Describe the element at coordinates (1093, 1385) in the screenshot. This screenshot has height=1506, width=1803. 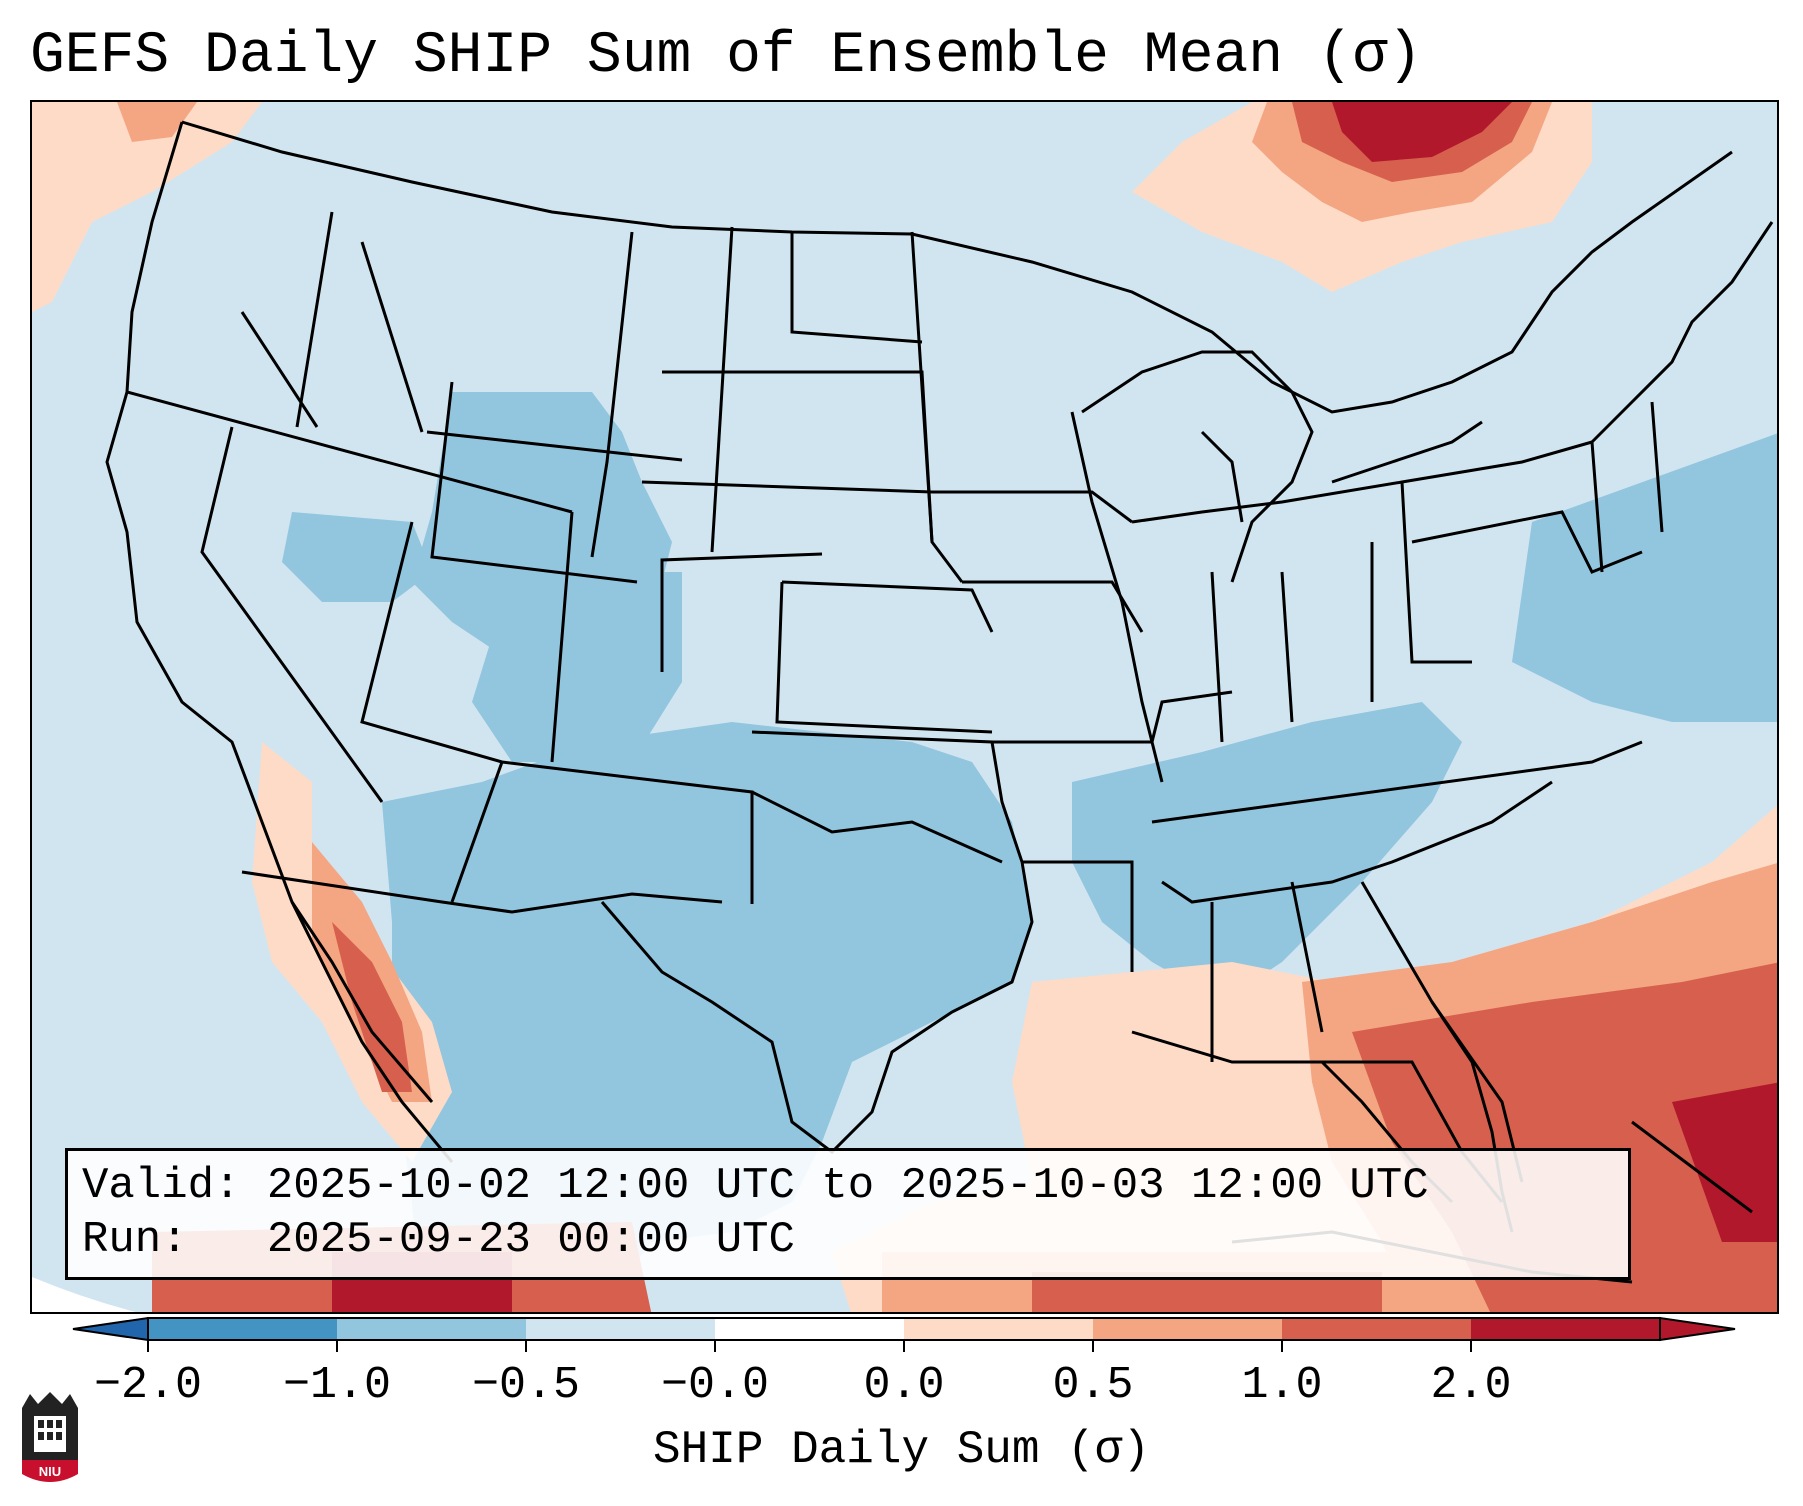
I see `colorbar-tick-label: 0.5` at that location.